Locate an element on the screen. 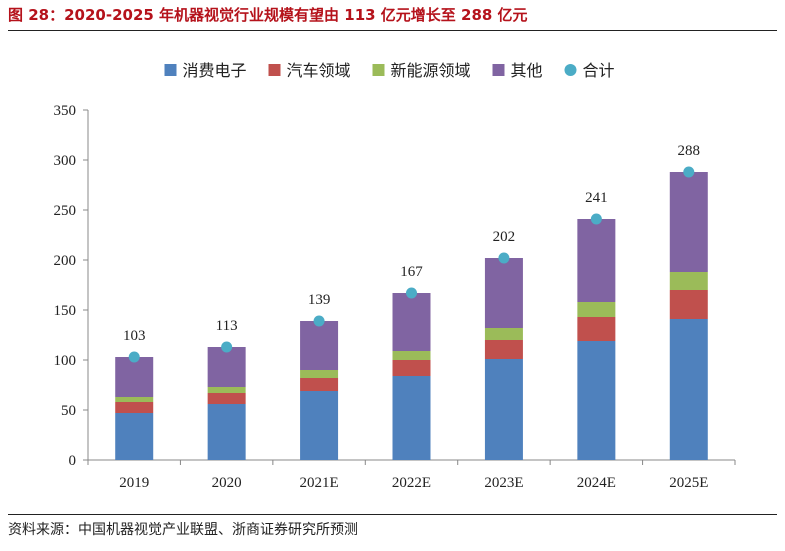  x-tick-label: 2022E is located at coordinates (411, 483).